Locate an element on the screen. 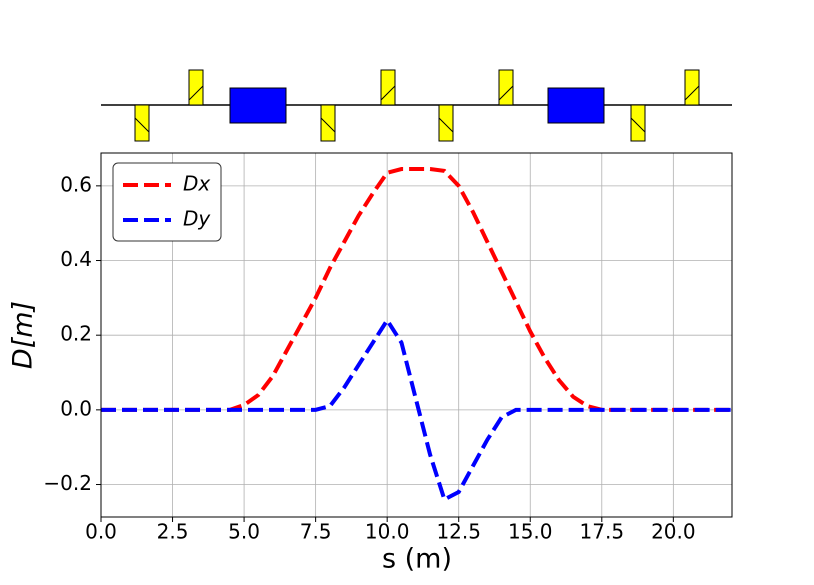  y-tick-label: 0.4 is located at coordinates (76, 259).